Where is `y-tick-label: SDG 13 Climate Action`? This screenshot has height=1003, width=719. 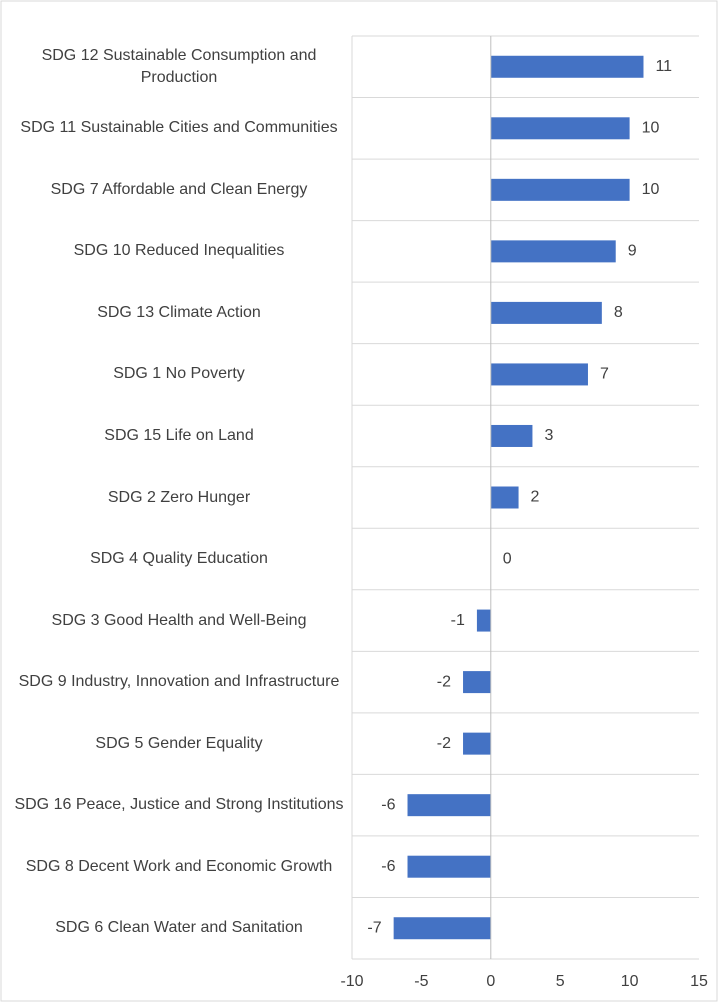 y-tick-label: SDG 13 Climate Action is located at coordinates (179, 312).